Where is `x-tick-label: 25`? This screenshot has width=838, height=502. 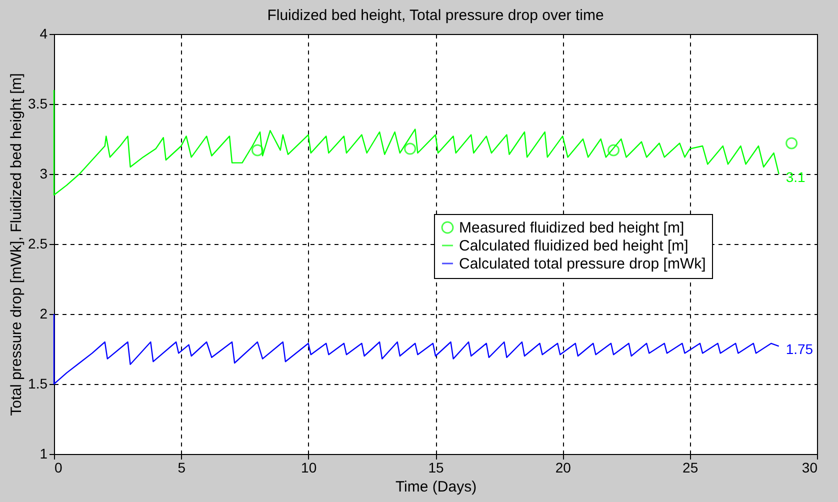
x-tick-label: 25 is located at coordinates (690, 468).